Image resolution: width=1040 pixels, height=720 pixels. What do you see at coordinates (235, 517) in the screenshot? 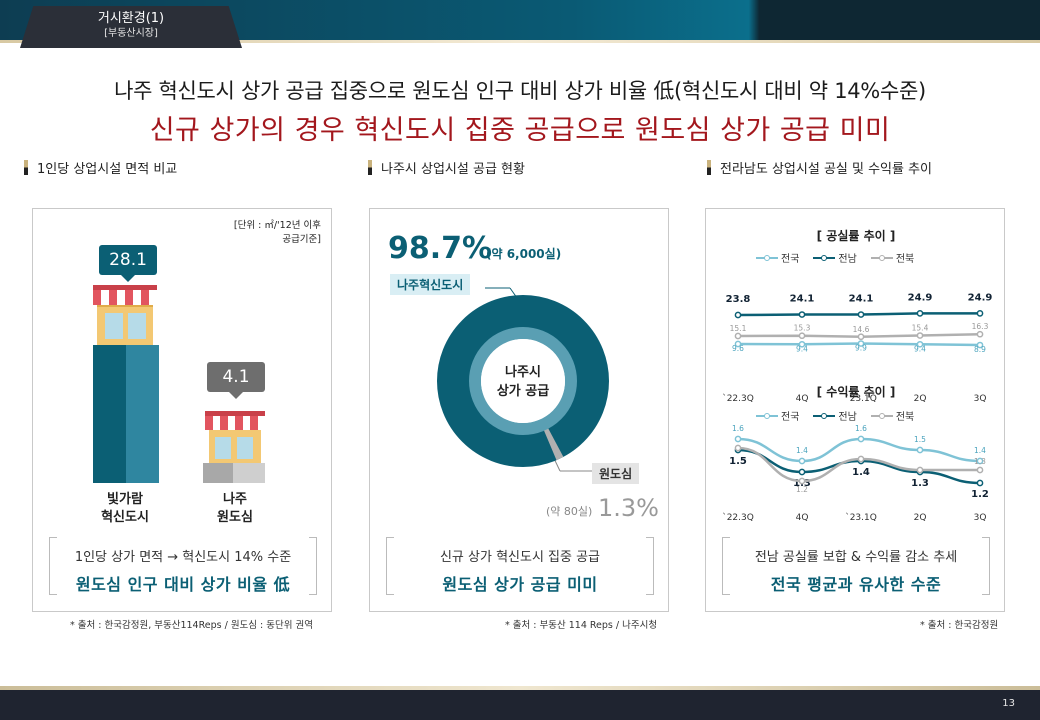
I see `bar-label-line2: 원도심` at bounding box center [235, 517].